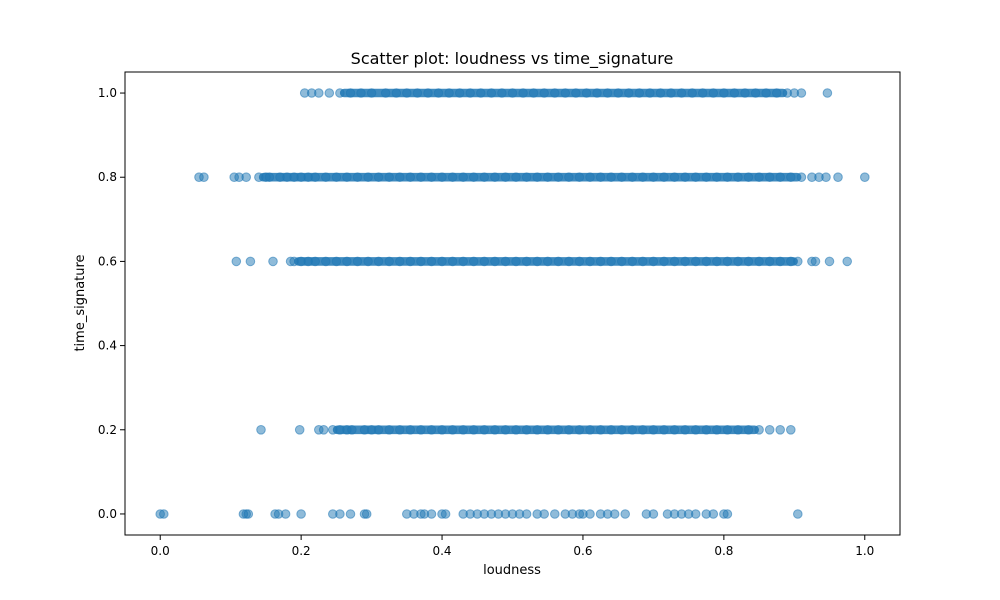  Describe the element at coordinates (107, 430) in the screenshot. I see `y-tick-label: 0.2` at that location.